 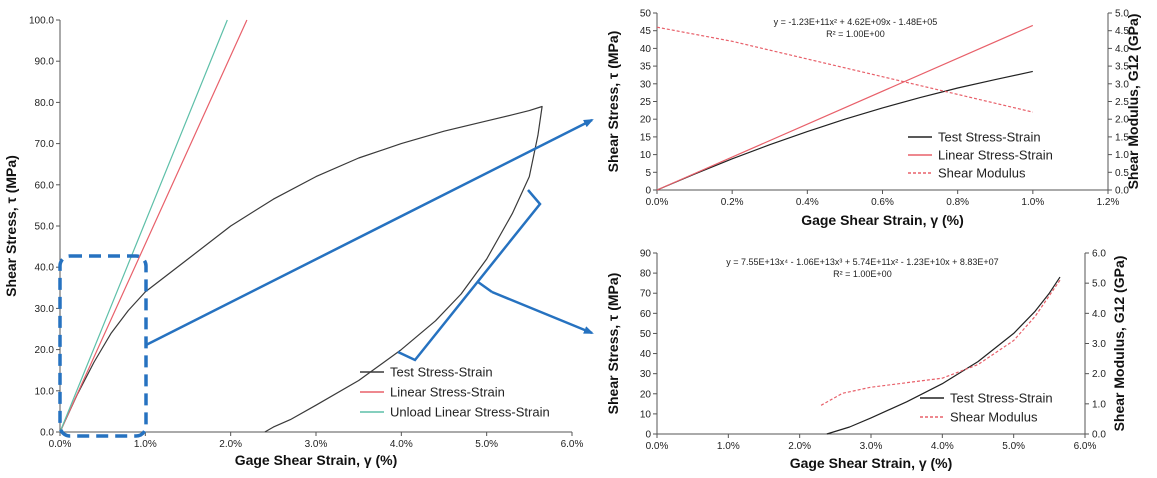 I want to click on unload-arrow, so click(x=542, y=312).